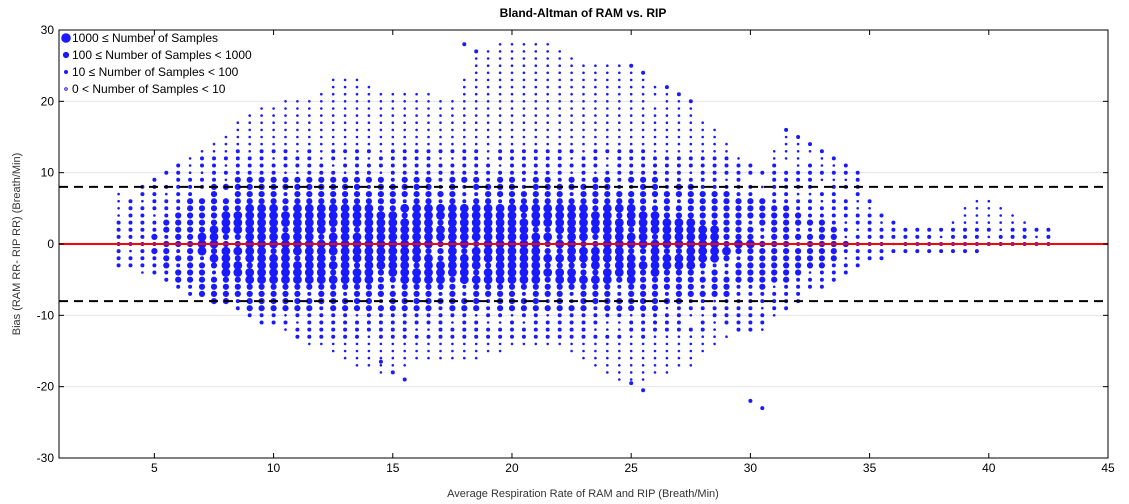 The image size is (1129, 504). I want to click on legend-marker, so click(66, 55).